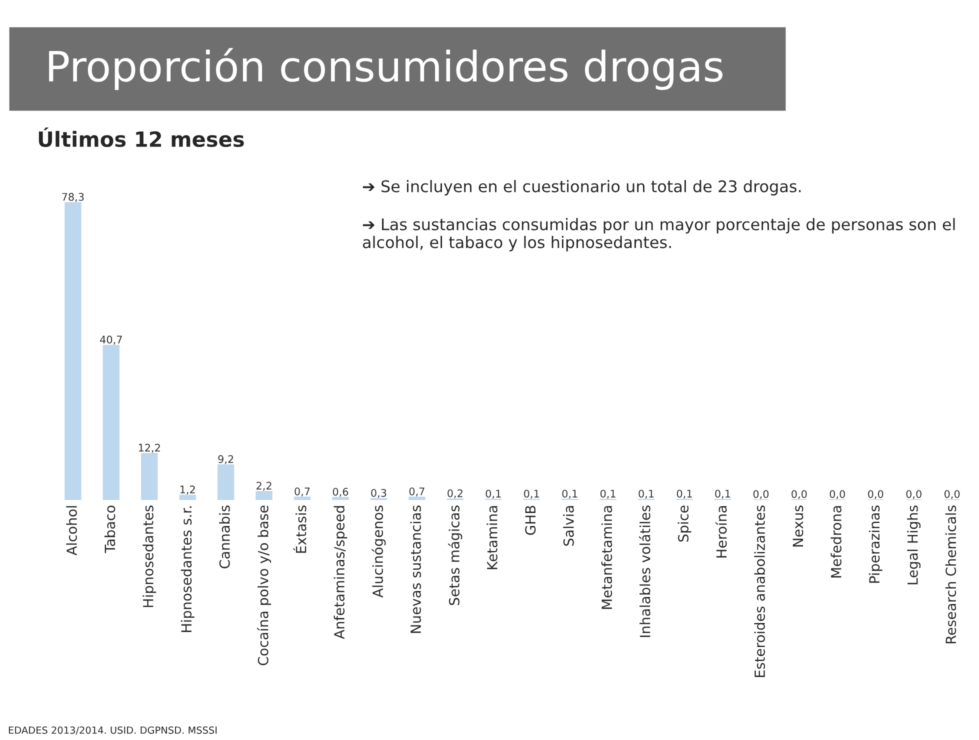 The width and height of the screenshot is (979, 740). I want to click on x-tick-label: Tabaco, so click(110, 530).